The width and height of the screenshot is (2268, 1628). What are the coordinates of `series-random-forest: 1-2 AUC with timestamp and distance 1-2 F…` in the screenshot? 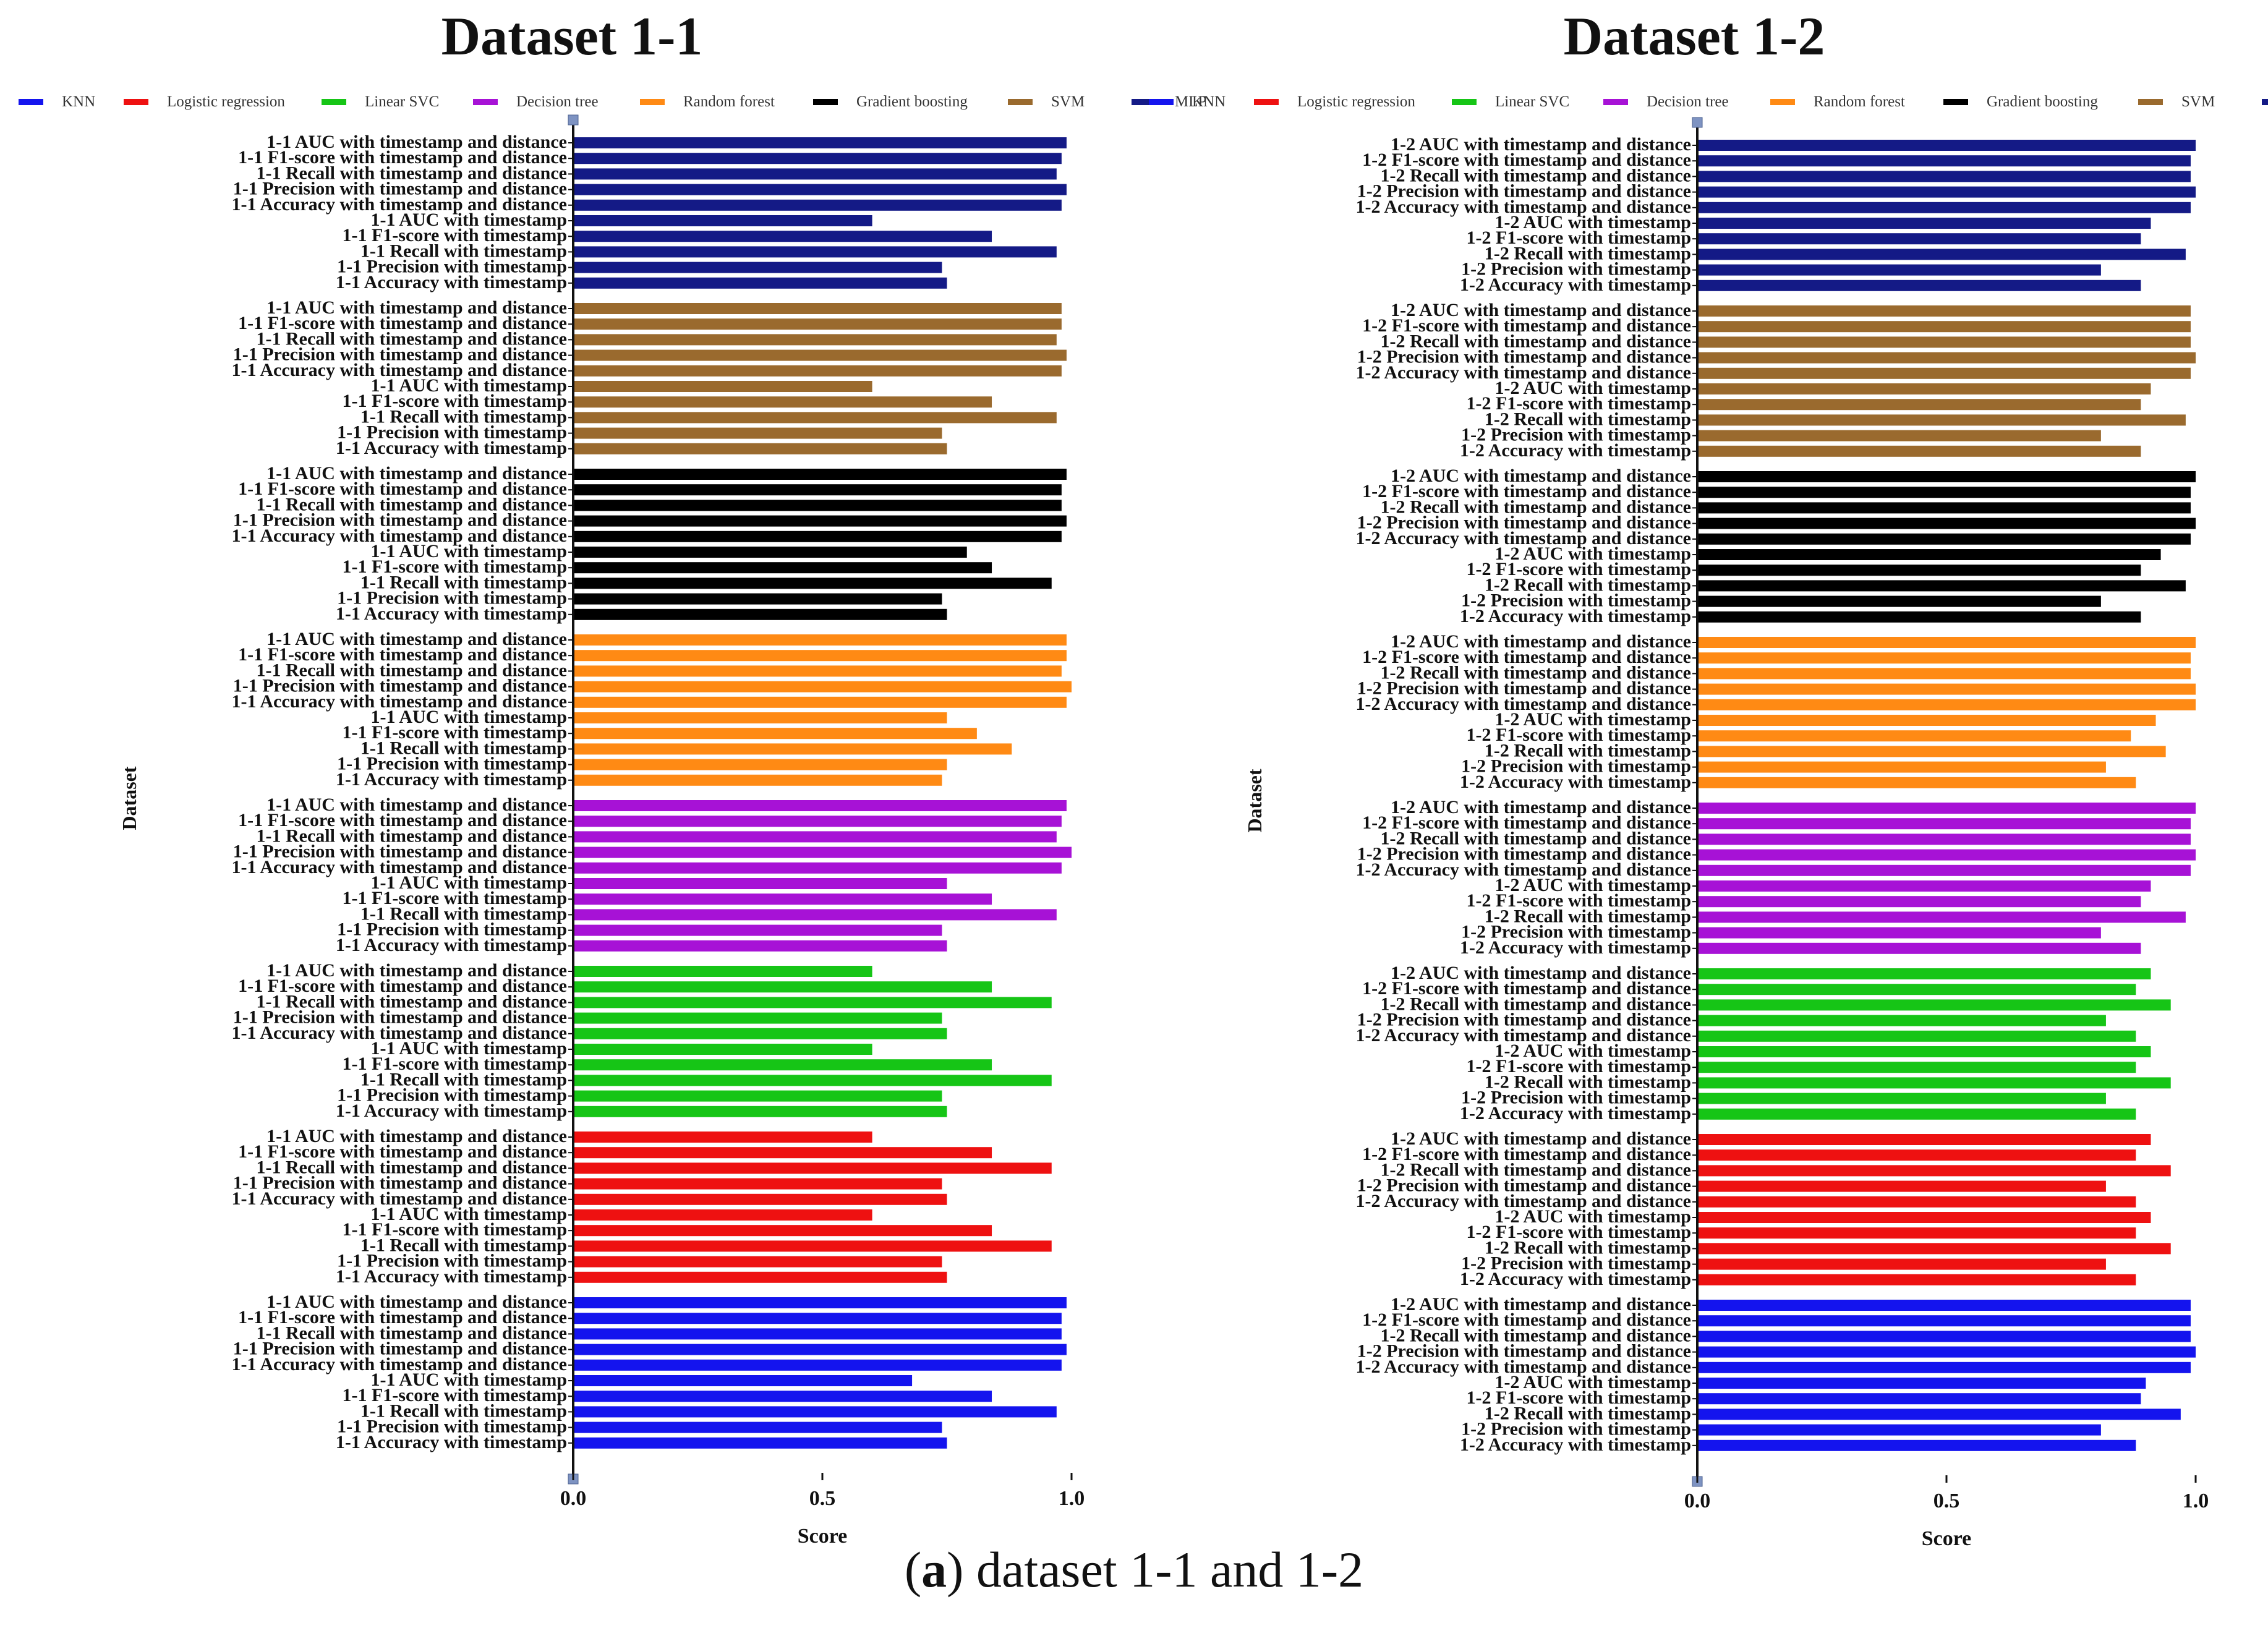 It's located at (1776, 711).